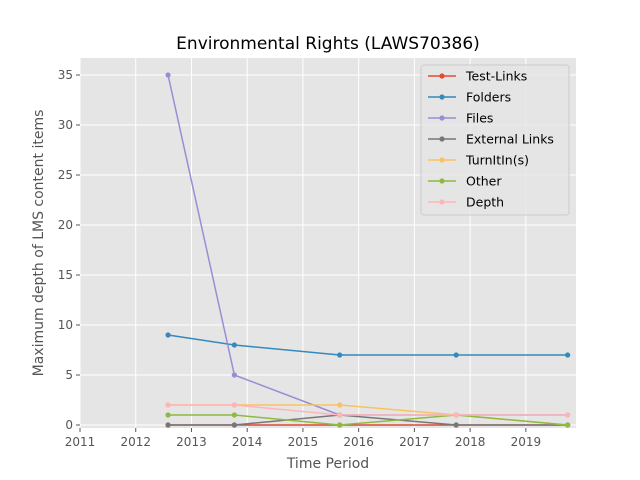  I want to click on chart-title: Environmental Rights (LAWS70386), so click(328, 44).